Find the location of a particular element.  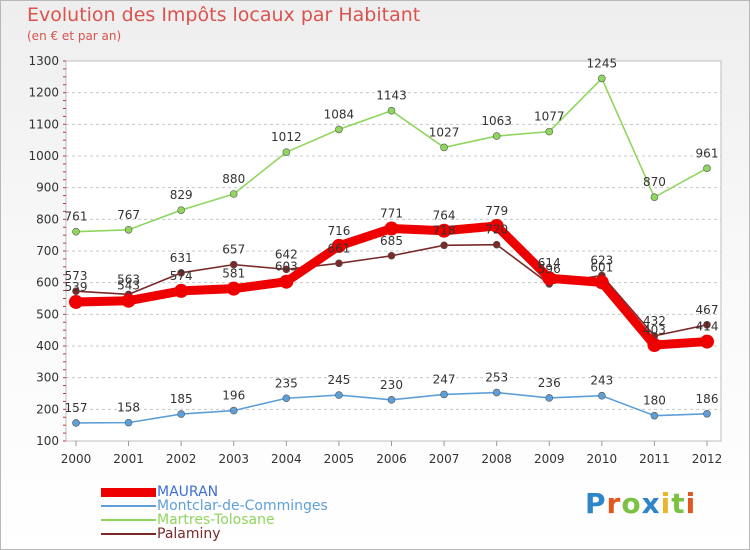

data-label: 761 is located at coordinates (76, 217).